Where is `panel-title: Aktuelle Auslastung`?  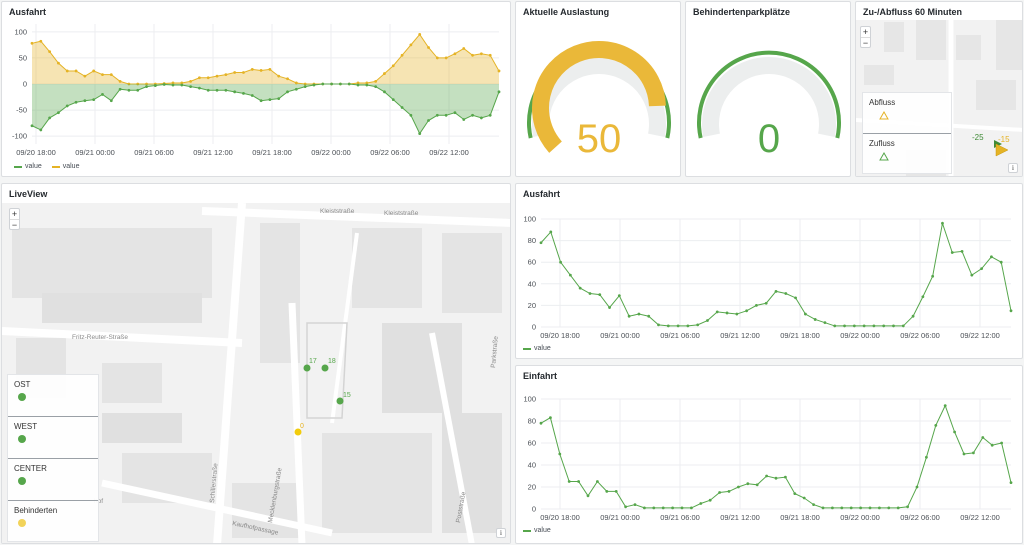
panel-title: Aktuelle Auslastung is located at coordinates (566, 12).